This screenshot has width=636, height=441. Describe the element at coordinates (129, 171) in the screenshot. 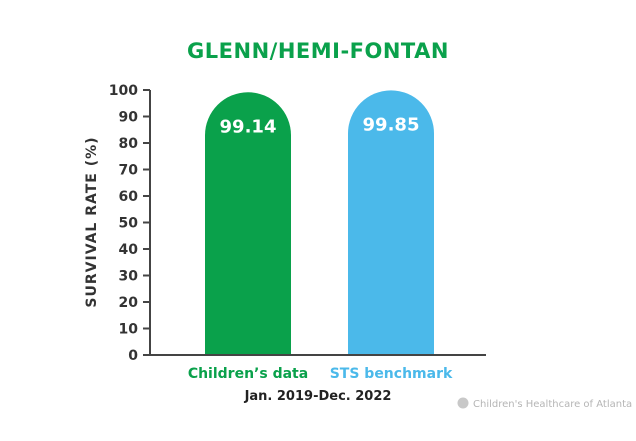

I see `y-tick-label: 70` at that location.